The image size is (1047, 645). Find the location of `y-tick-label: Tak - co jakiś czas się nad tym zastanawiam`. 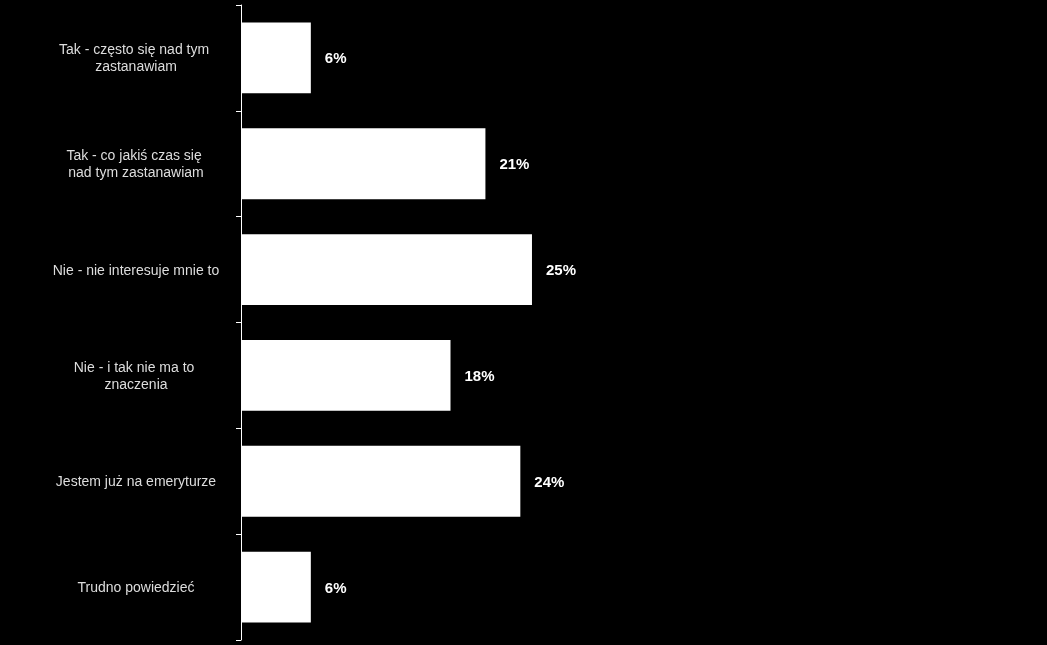

y-tick-label: Tak - co jakiś czas się nad tym zastanawiam is located at coordinates (136, 164).